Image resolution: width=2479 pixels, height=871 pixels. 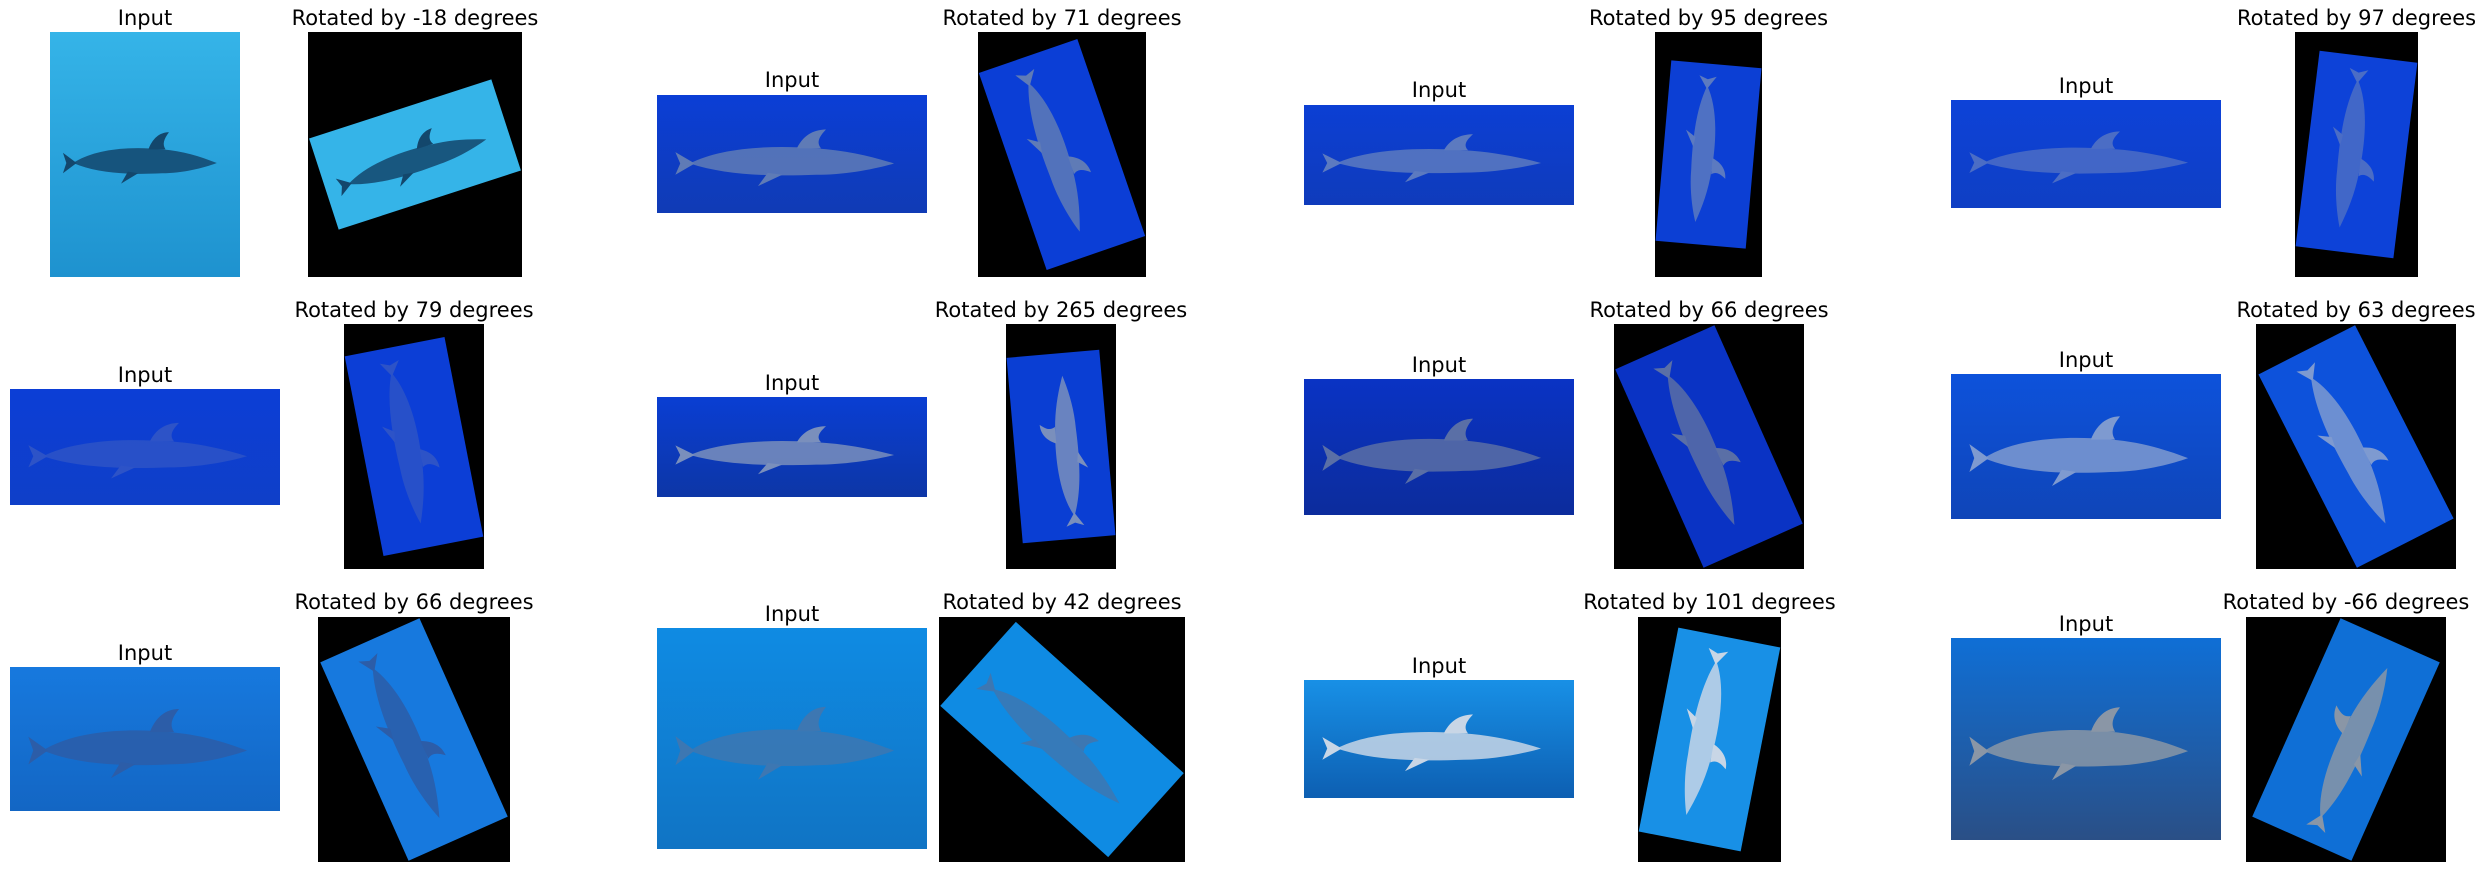 What do you see at coordinates (1062, 18) in the screenshot?
I see `output-title: Rotated by 71 degrees` at bounding box center [1062, 18].